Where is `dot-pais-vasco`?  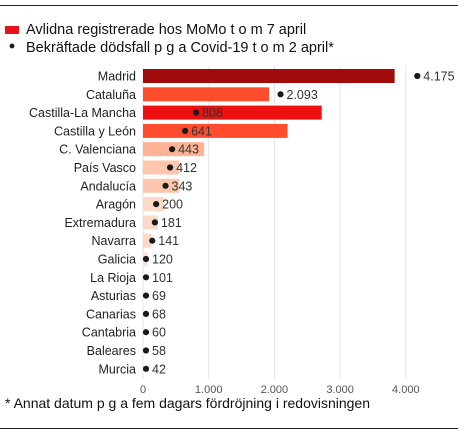
dot-pais-vasco is located at coordinates (170, 167).